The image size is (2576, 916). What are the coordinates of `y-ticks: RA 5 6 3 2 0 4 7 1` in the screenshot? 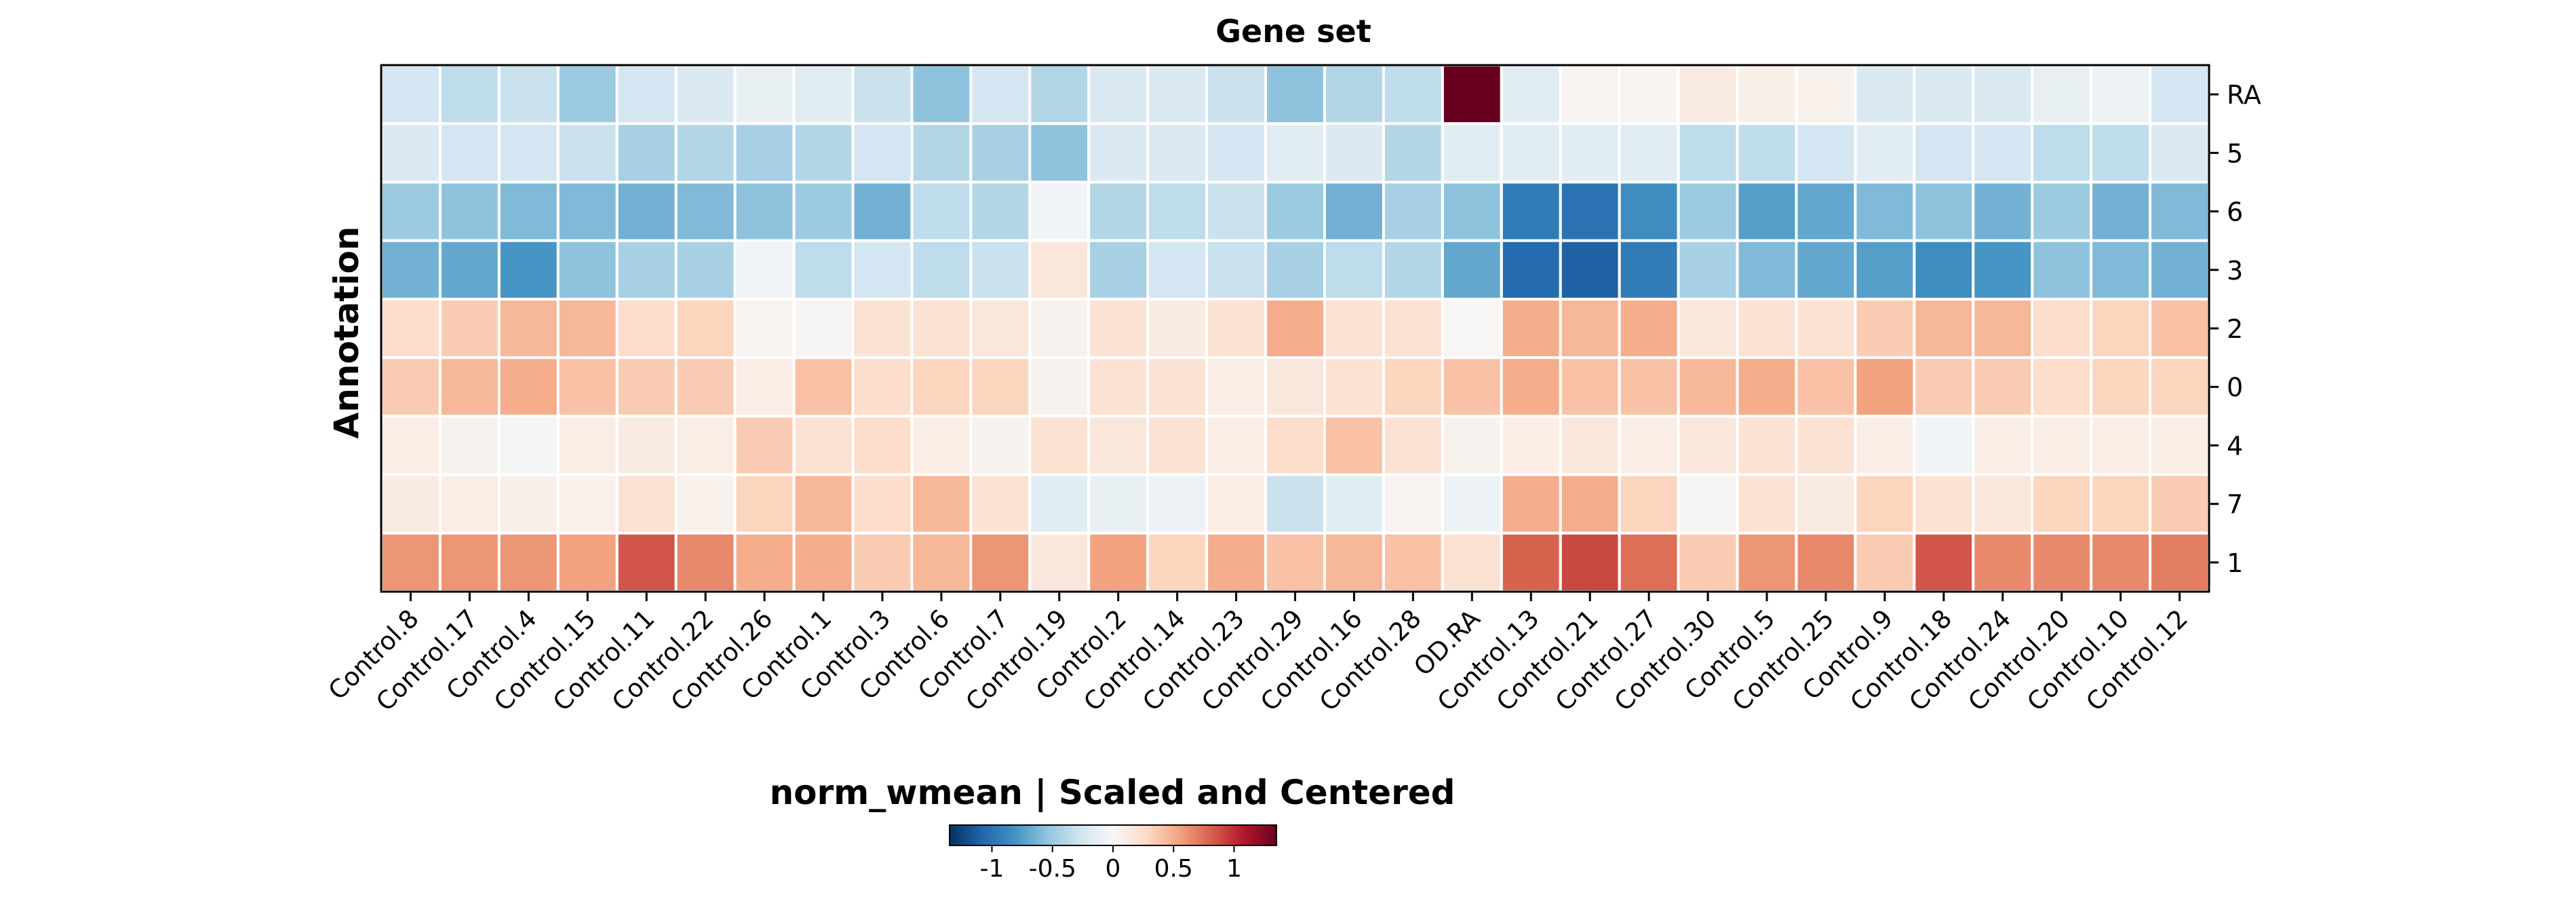 It's located at (2235, 329).